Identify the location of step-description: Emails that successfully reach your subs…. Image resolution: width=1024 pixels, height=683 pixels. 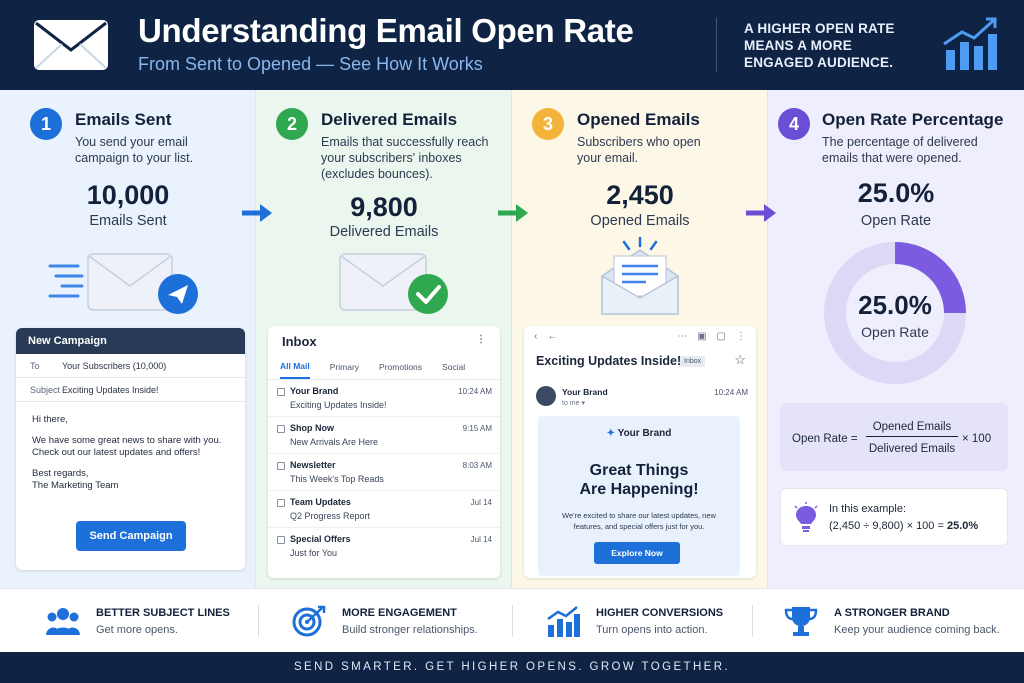
(405, 158).